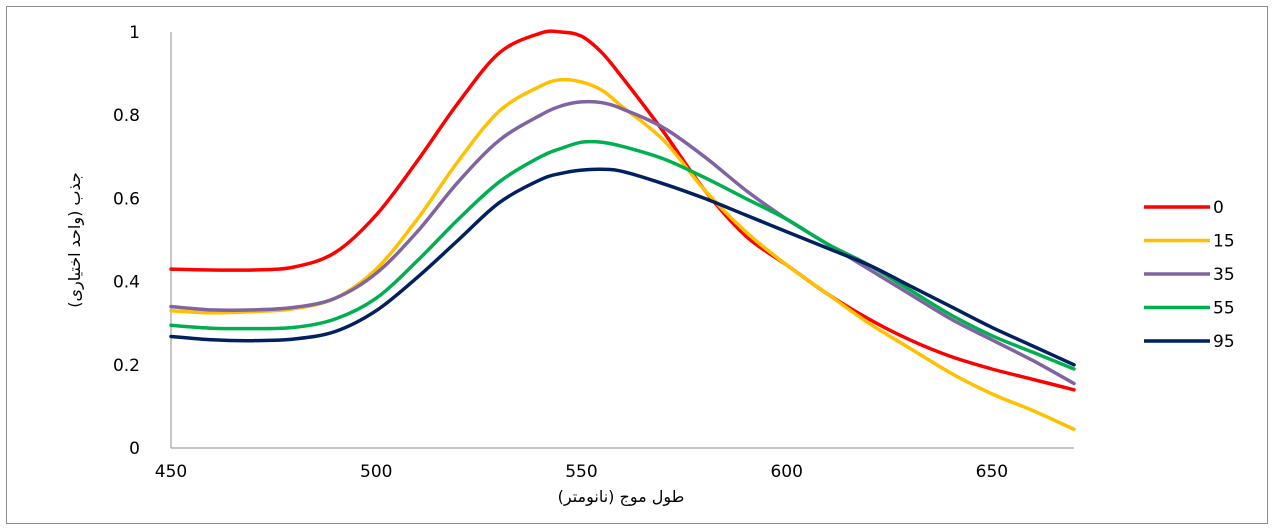 This screenshot has width=1276, height=532. I want to click on y-tick-label: 0.4, so click(126, 283).